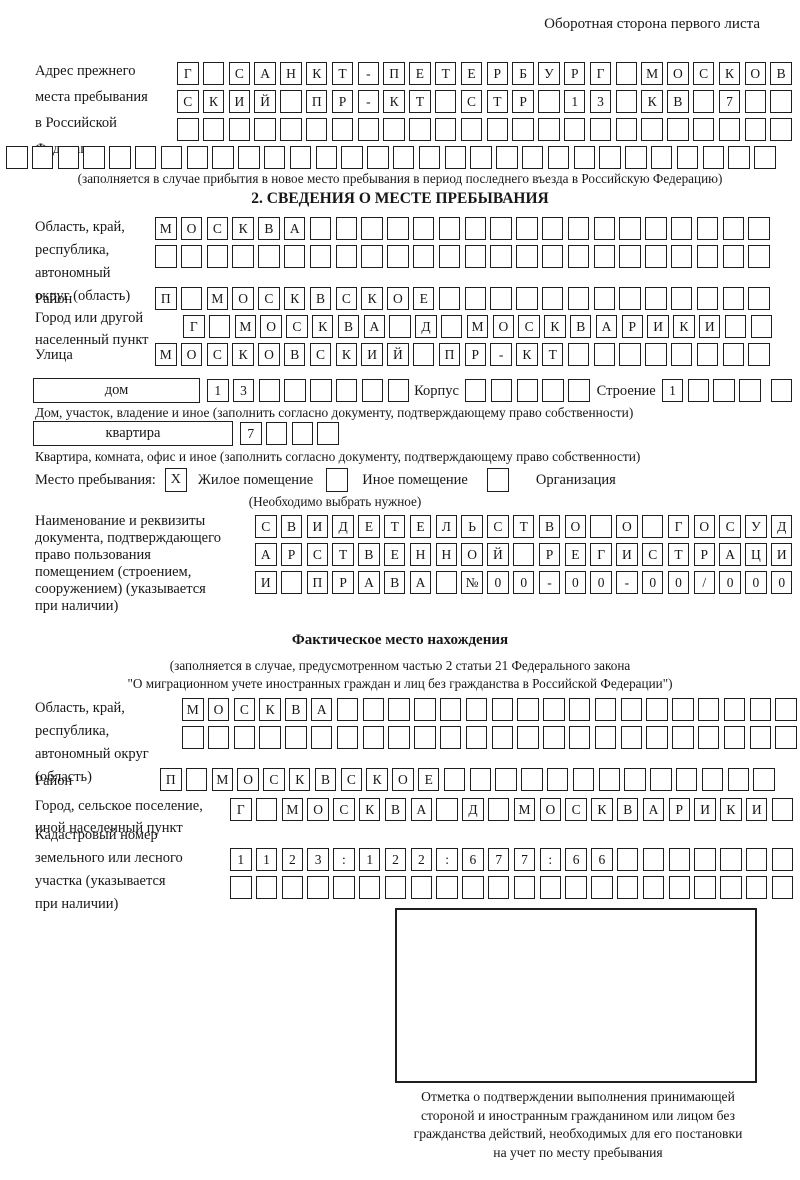  What do you see at coordinates (602, 859) in the screenshot?
I see `char-cell: 6` at bounding box center [602, 859].